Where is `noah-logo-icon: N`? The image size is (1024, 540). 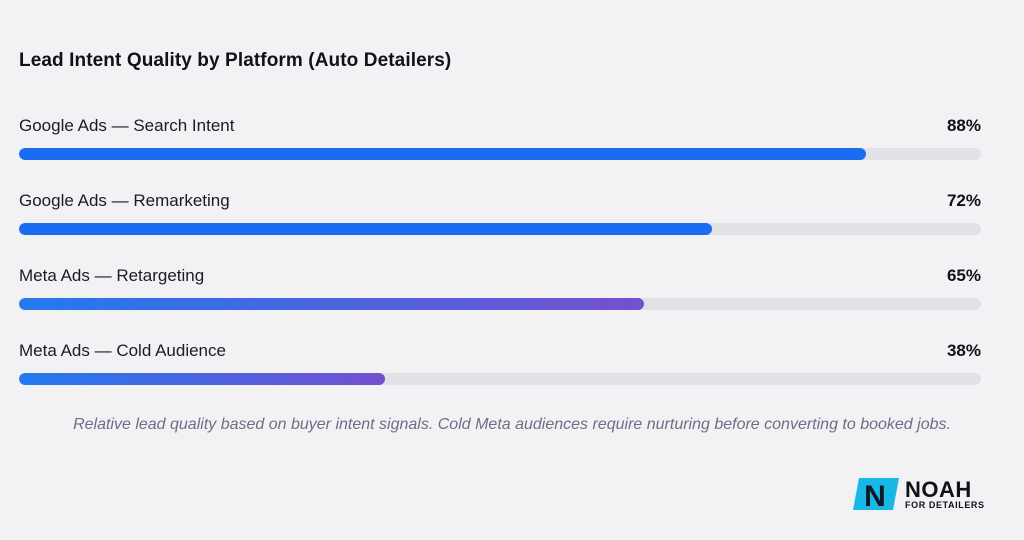
noah-logo-icon: N is located at coordinates (876, 495).